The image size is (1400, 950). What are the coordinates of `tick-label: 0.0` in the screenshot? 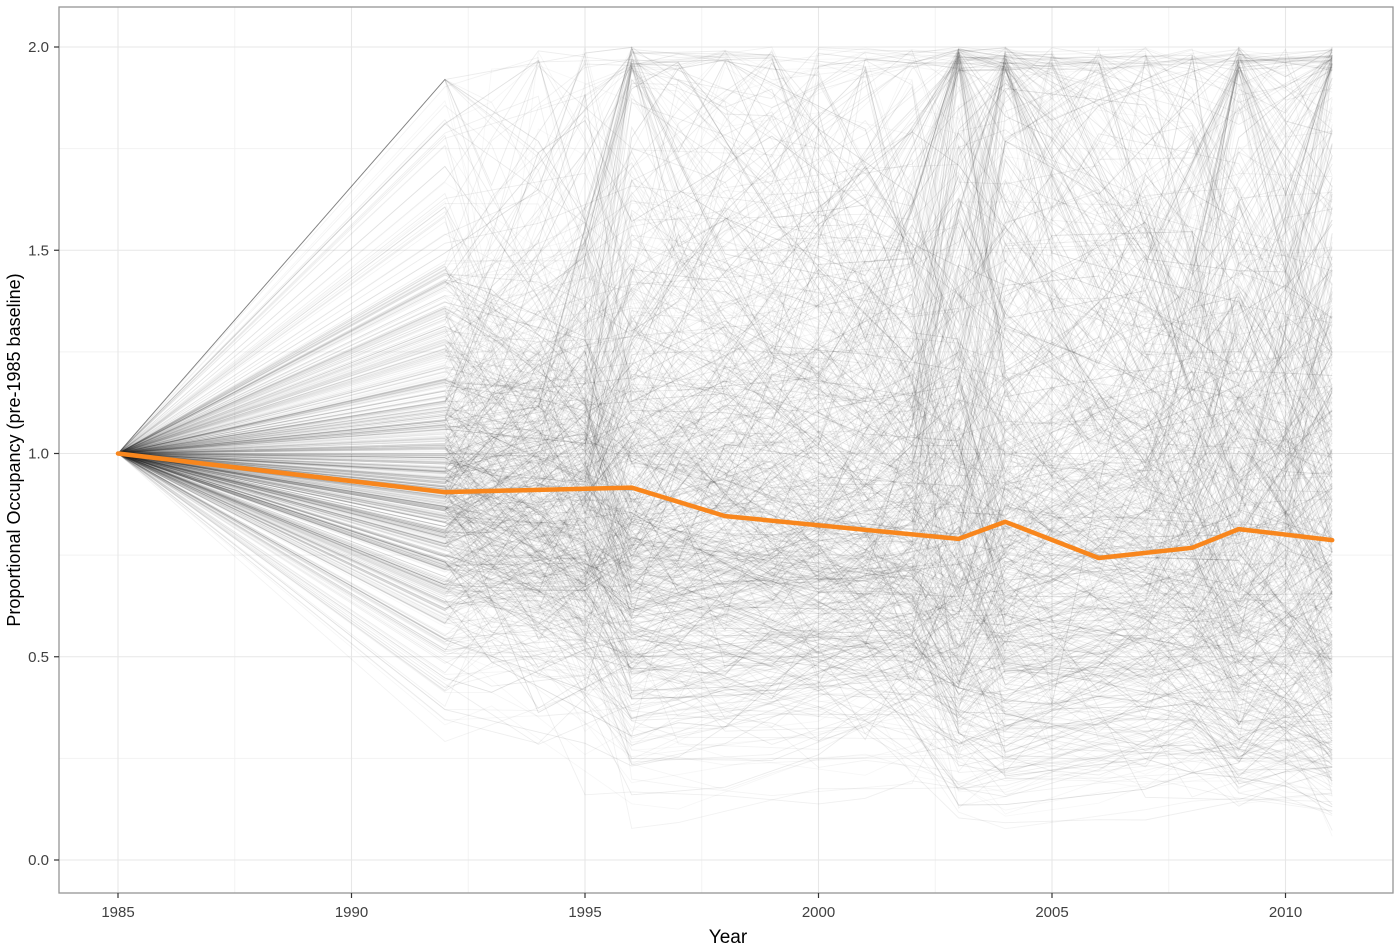 It's located at (38, 860).